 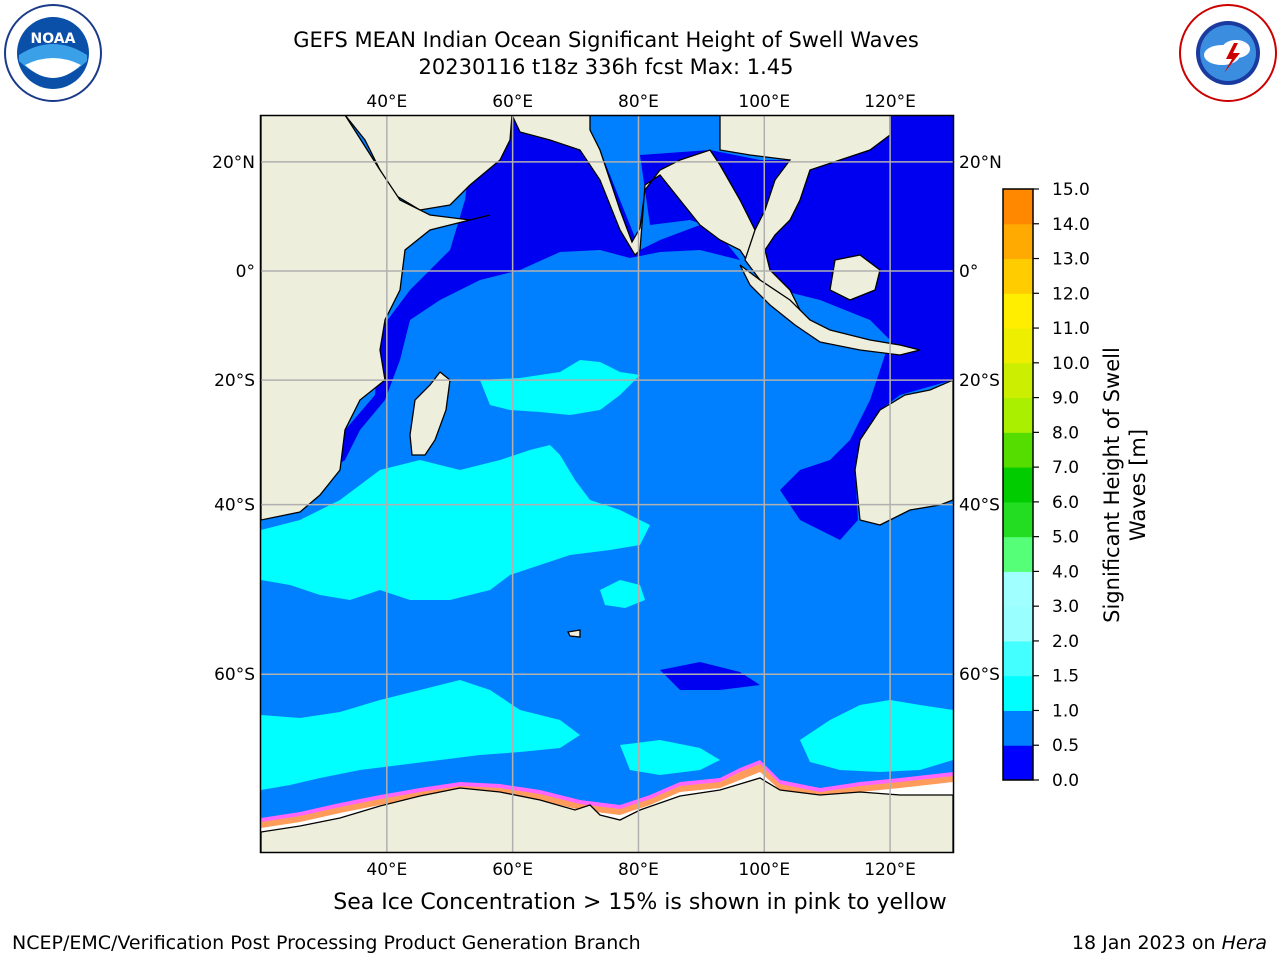 What do you see at coordinates (1071, 225) in the screenshot?
I see `colorbar-tick-label: 14.0` at bounding box center [1071, 225].